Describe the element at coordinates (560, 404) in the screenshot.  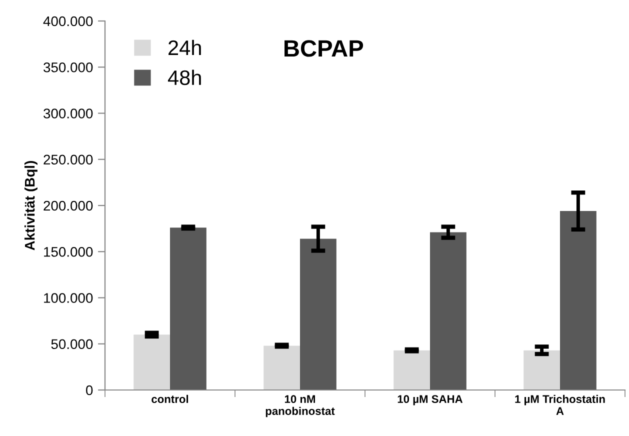
I see `x-tick-label: 1 µM Trichostatin A` at that location.